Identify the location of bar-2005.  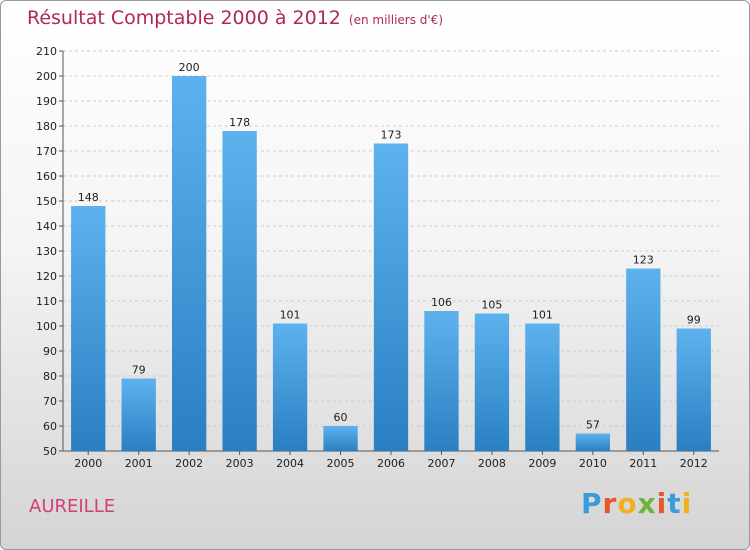
(340, 438).